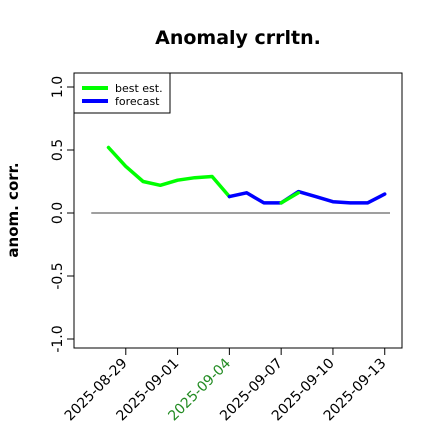  What do you see at coordinates (58, 338) in the screenshot?
I see `y-tick-label: -1.0` at bounding box center [58, 338].